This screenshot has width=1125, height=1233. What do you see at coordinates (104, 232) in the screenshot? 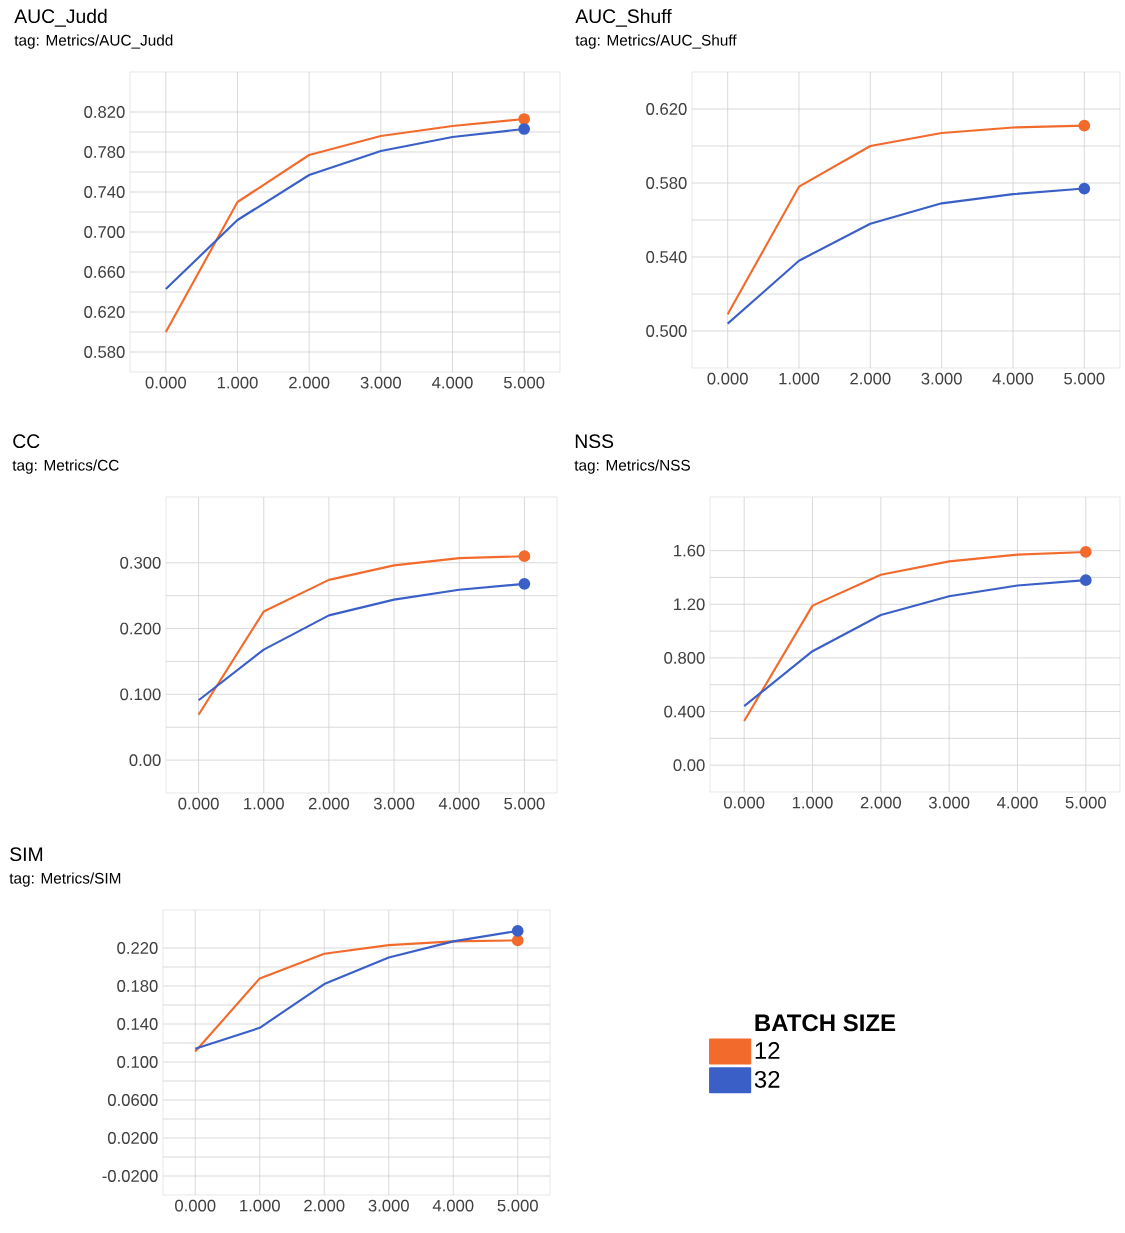
I see `y-tick-label: 0.700` at bounding box center [104, 232].